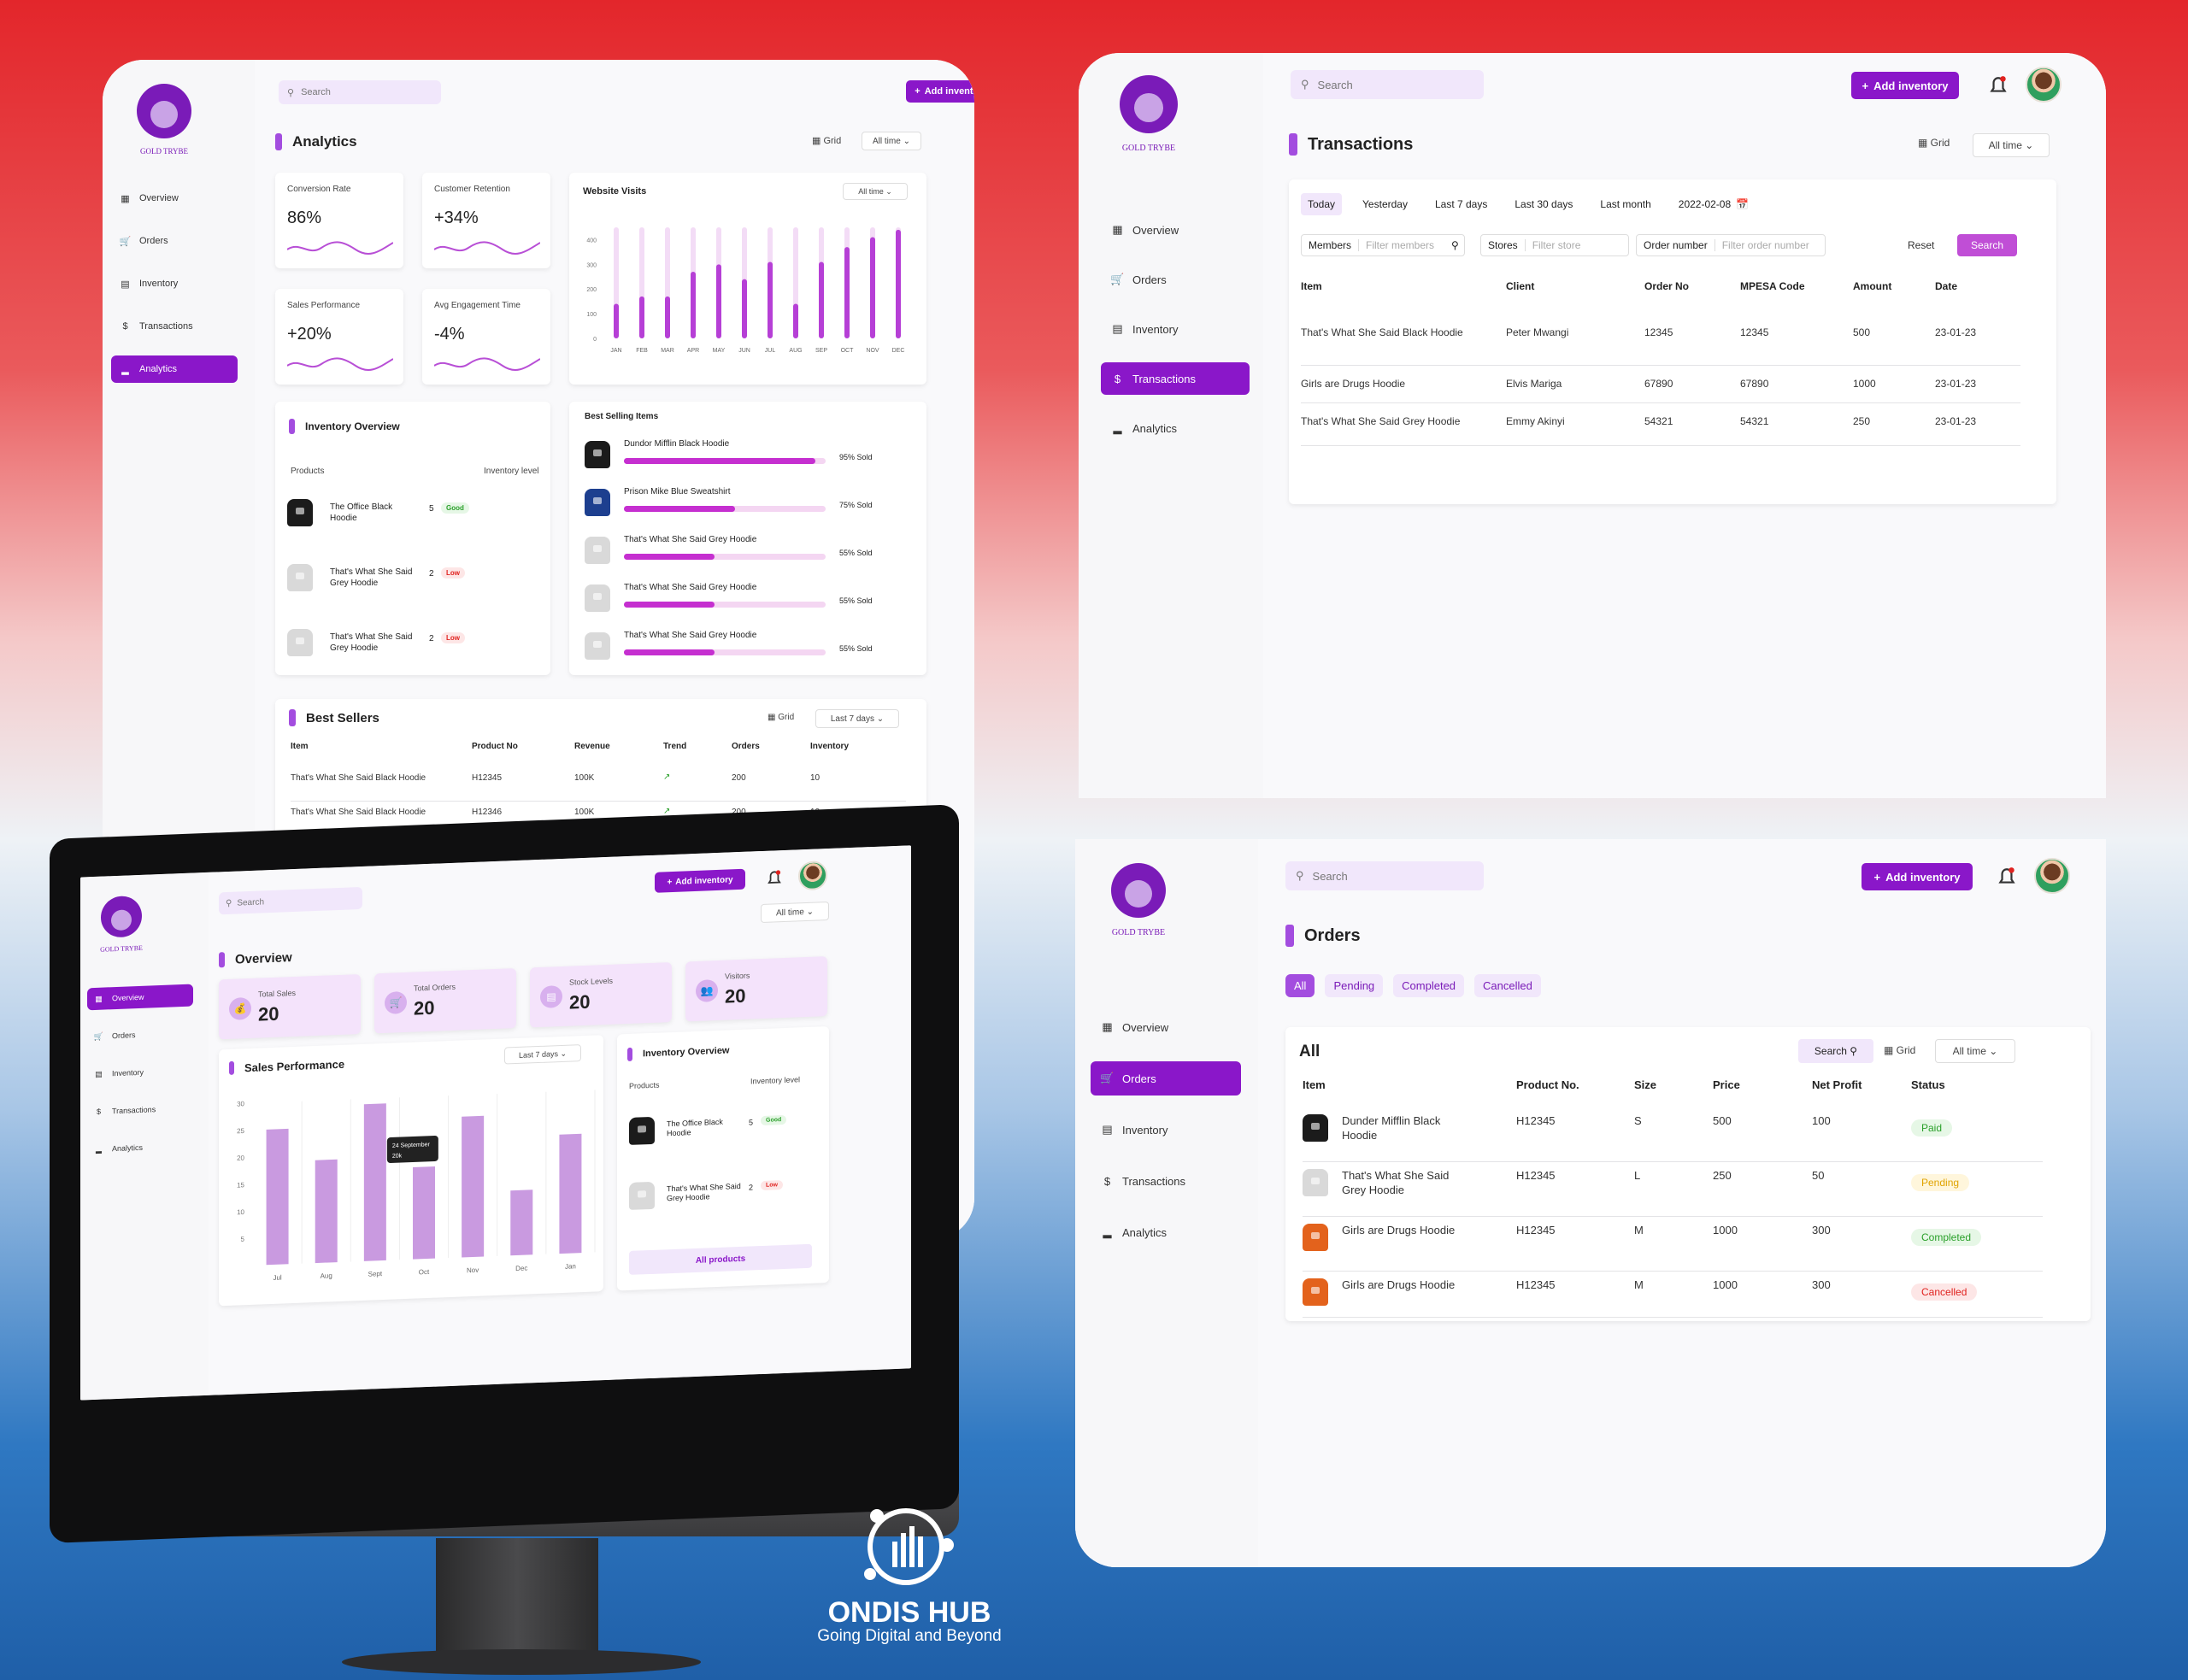 This screenshot has width=2188, height=1680. What do you see at coordinates (1385, 204) in the screenshot?
I see `period-tab: Yesterday` at bounding box center [1385, 204].